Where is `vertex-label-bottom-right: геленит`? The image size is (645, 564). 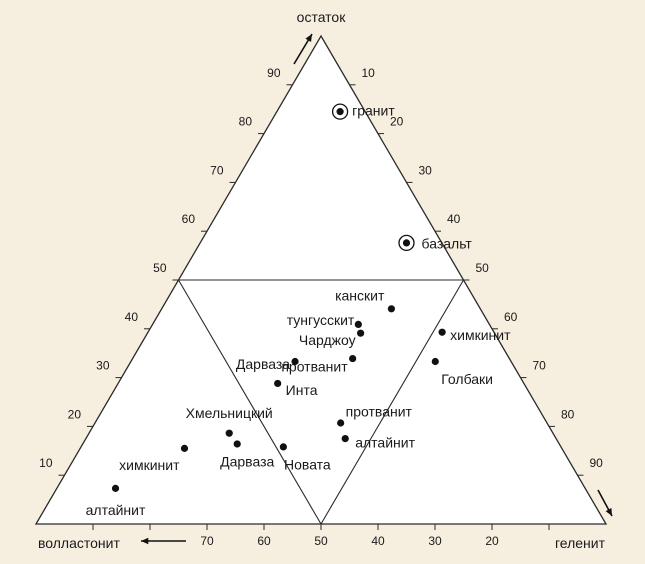
vertex-label-bottom-right: геленит is located at coordinates (580, 543).